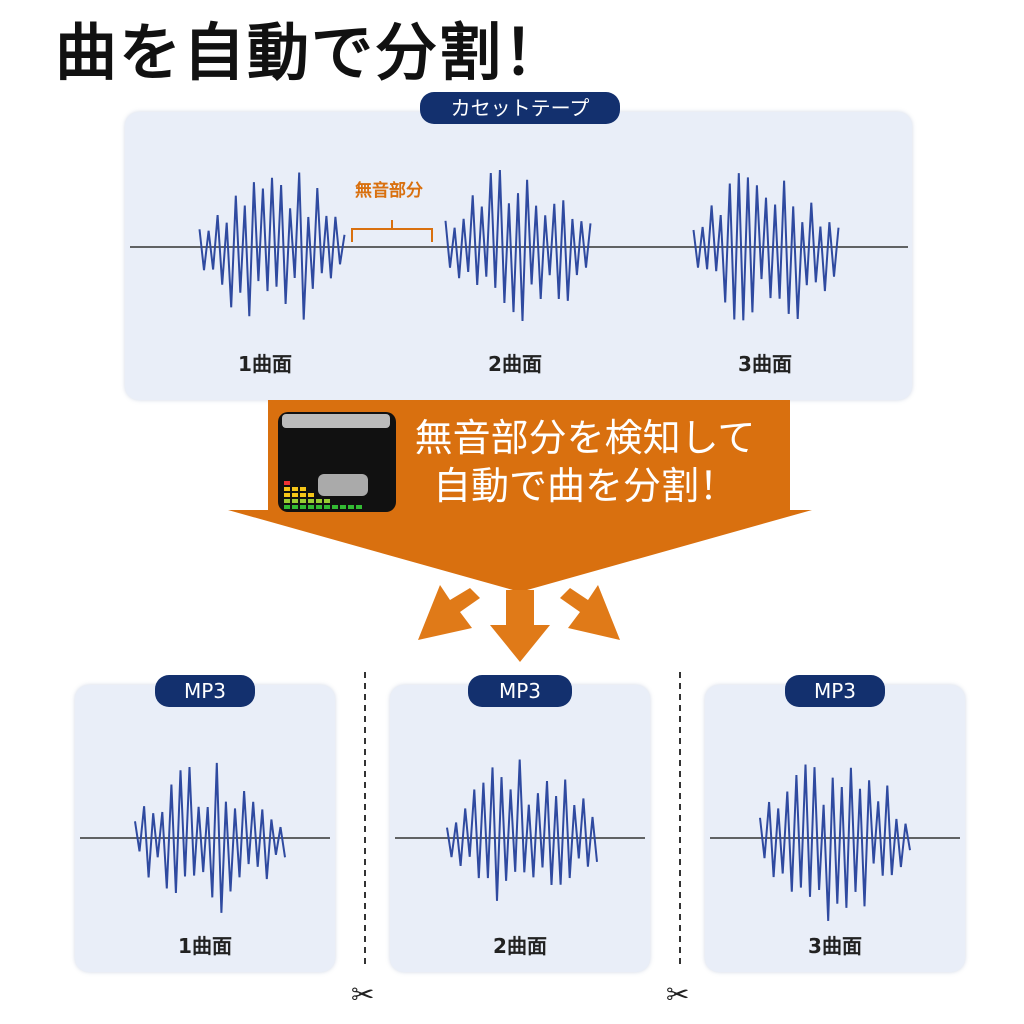  I want to click on output-label: 1曲面, so click(205, 946).